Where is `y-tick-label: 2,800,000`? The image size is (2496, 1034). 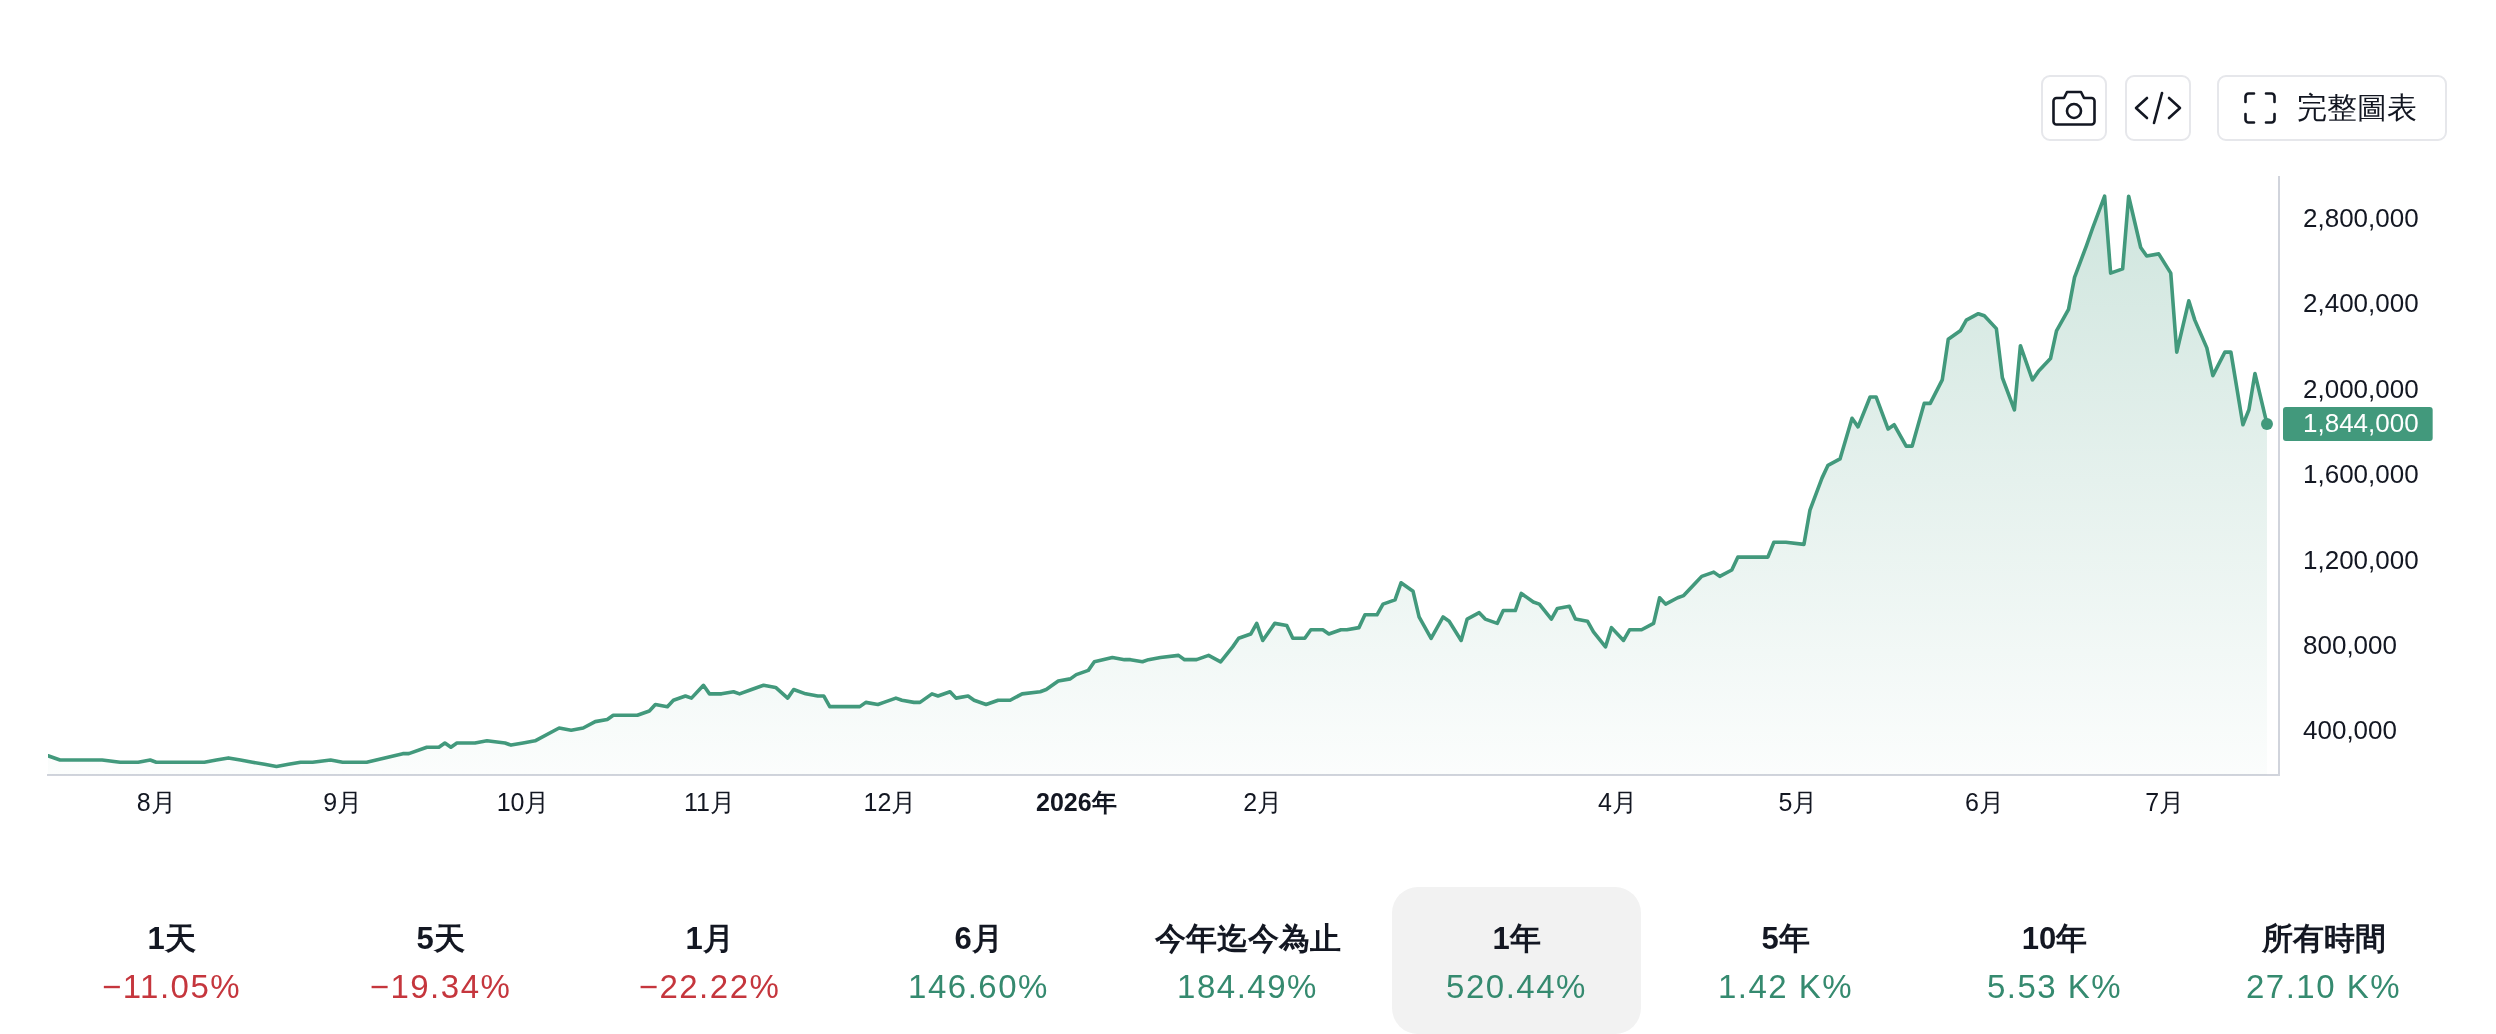 y-tick-label: 2,800,000 is located at coordinates (2361, 217).